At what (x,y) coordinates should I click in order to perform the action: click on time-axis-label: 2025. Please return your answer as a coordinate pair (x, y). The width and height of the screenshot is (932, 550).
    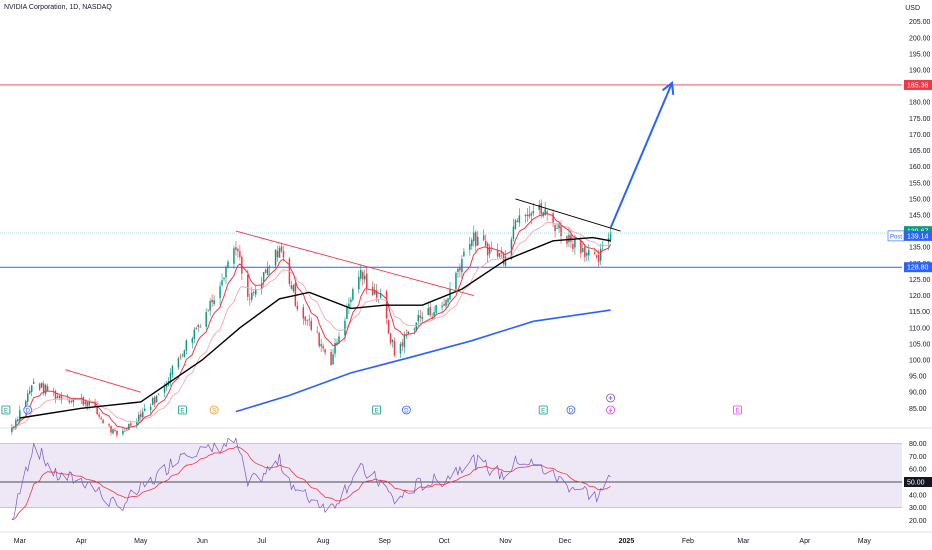
    Looking at the image, I should click on (627, 541).